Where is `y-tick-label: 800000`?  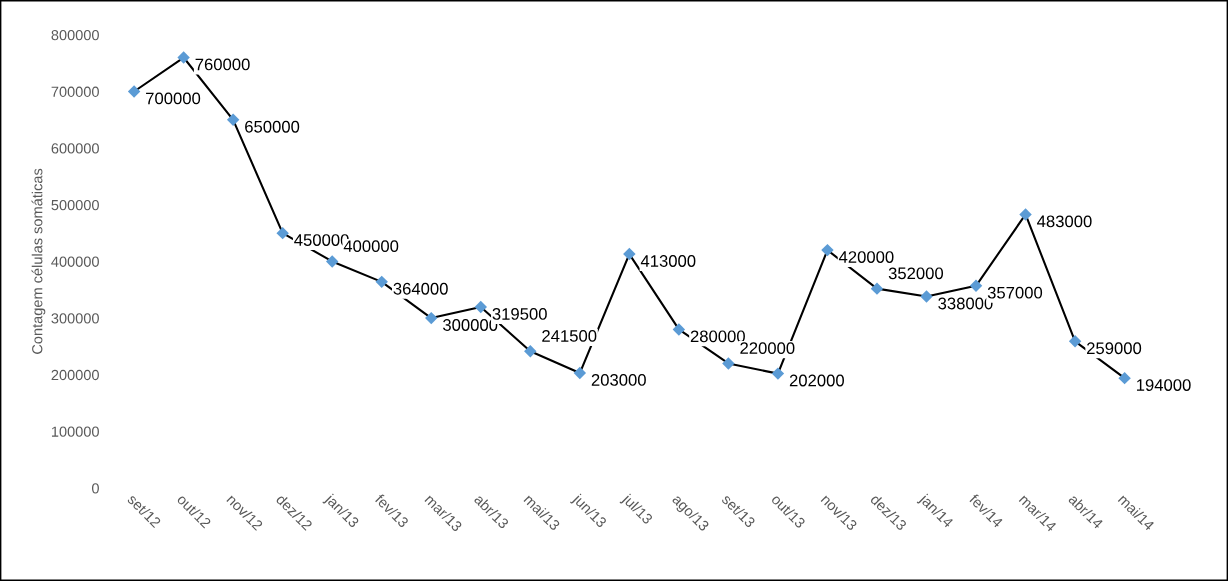 y-tick-label: 800000 is located at coordinates (75, 35).